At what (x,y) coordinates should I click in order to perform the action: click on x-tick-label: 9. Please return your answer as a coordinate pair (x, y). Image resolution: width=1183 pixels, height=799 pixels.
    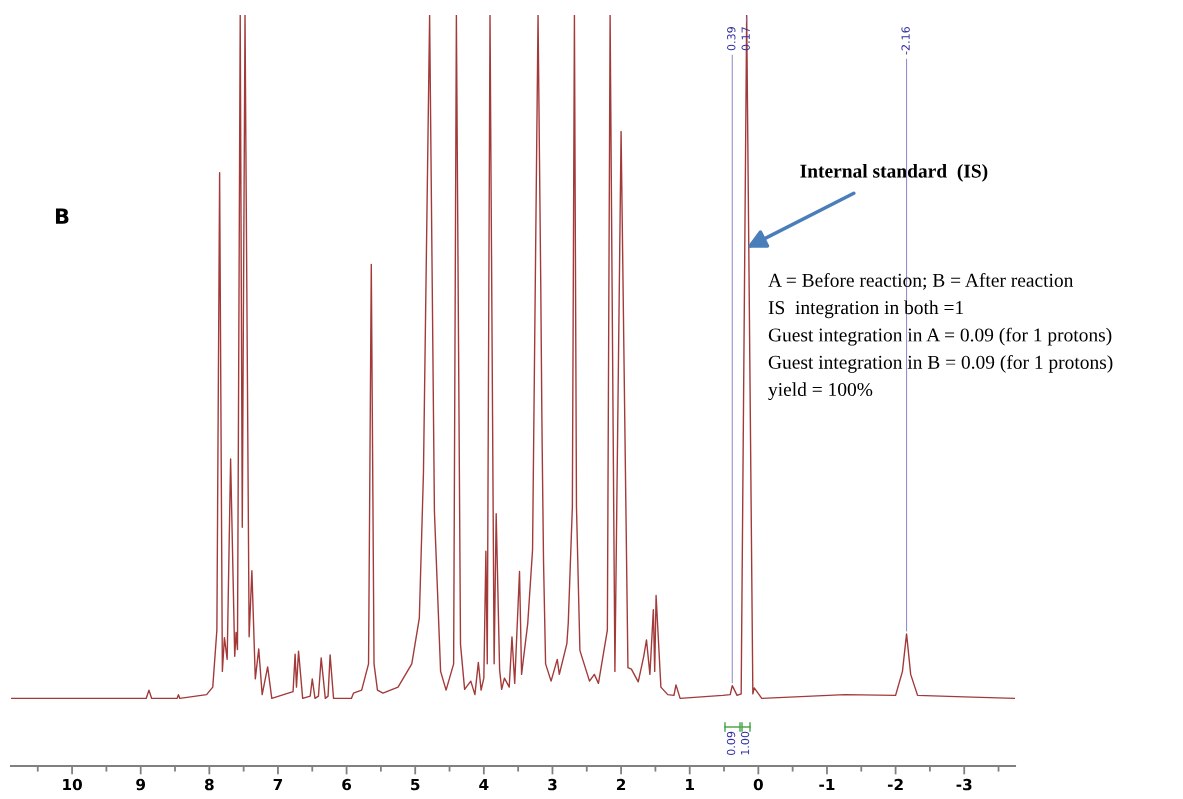
    Looking at the image, I should click on (141, 784).